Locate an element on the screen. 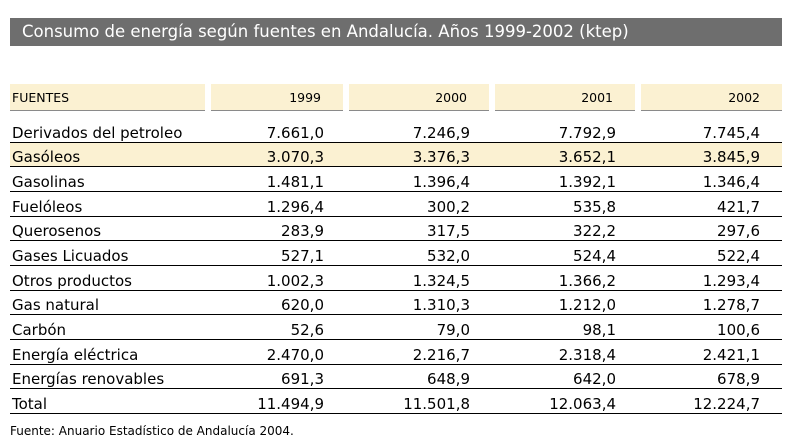 Image resolution: width=800 pixels, height=446 pixels. cell-value: 52,6 is located at coordinates (277, 327).